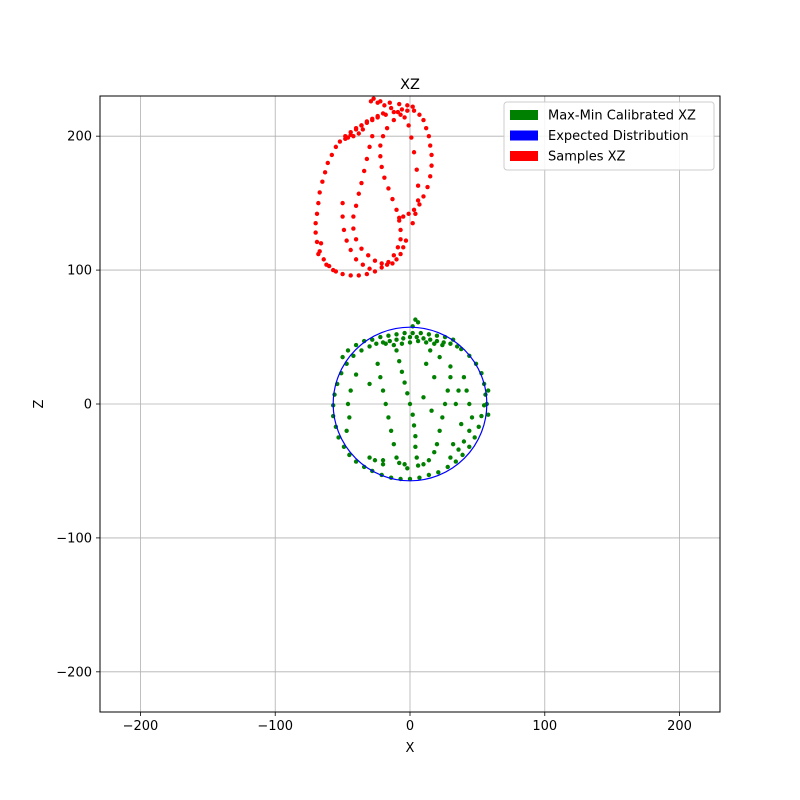 This screenshot has height=800, width=800. Describe the element at coordinates (74, 538) in the screenshot. I see `y-tick-label: −100` at that location.